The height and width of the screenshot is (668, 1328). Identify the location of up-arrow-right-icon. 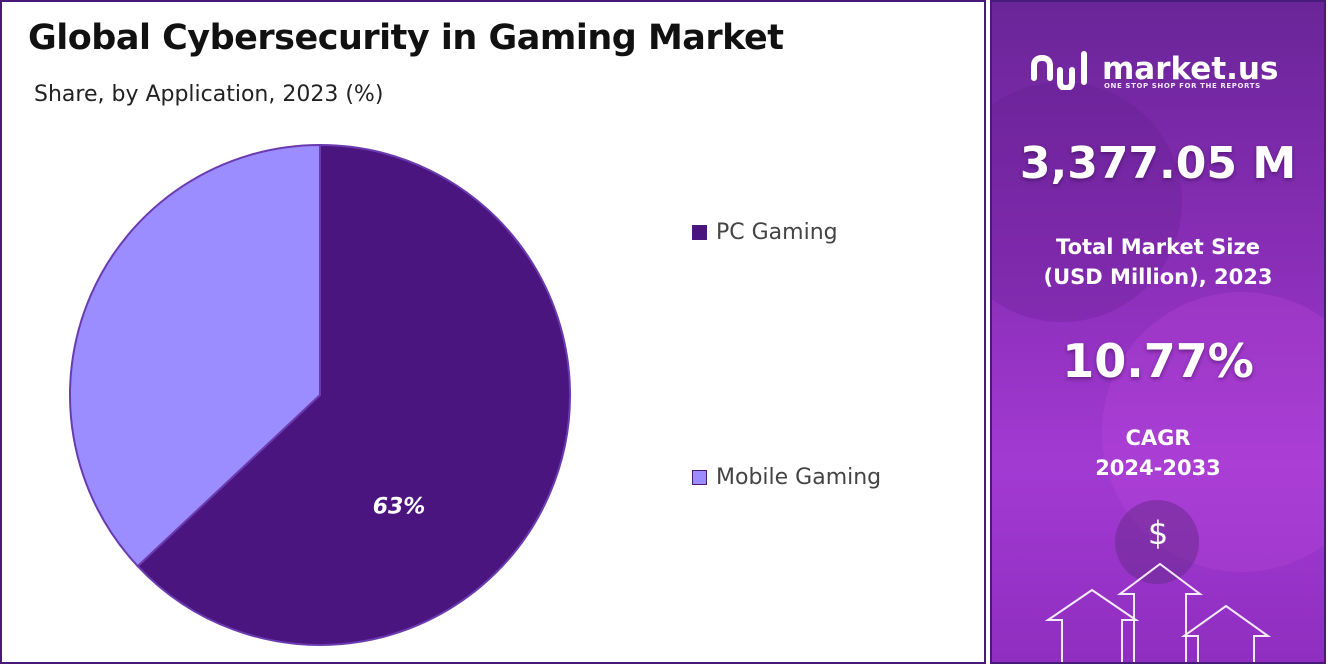
(1226, 633).